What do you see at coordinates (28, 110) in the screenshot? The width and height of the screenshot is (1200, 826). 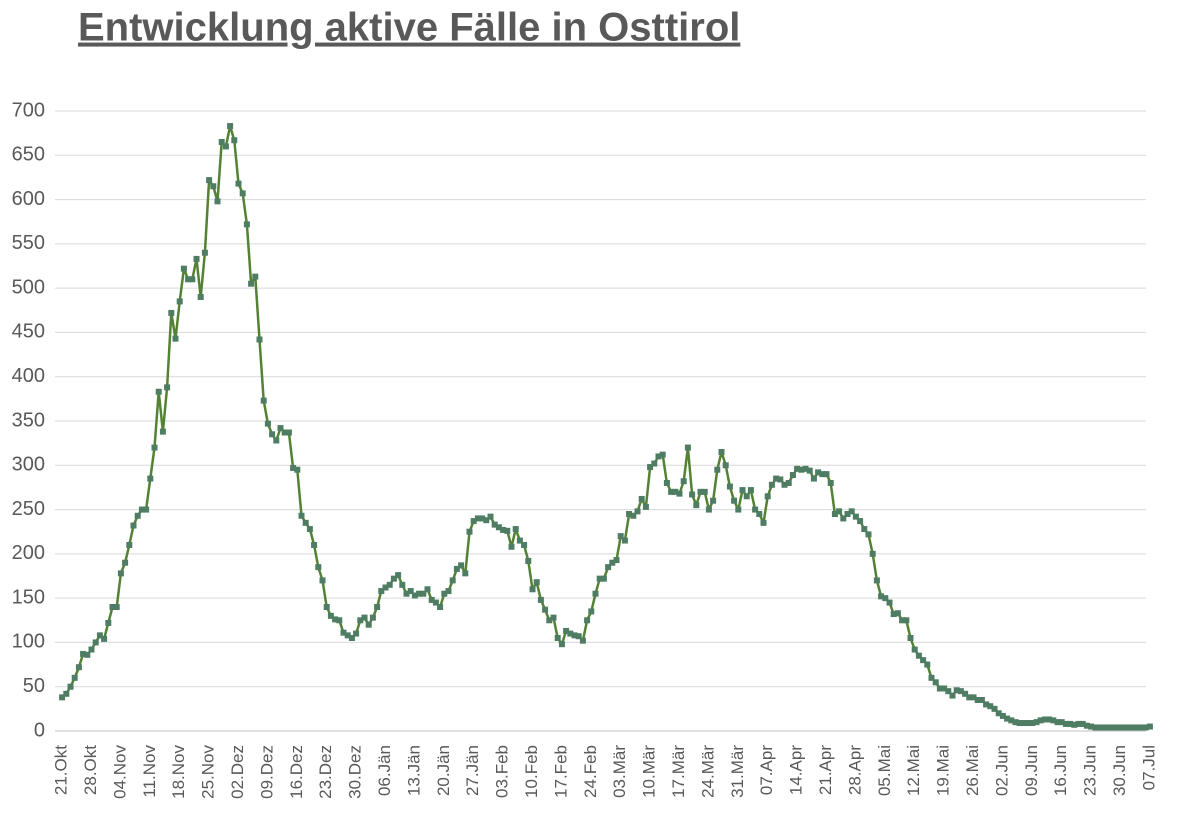 I see `y-tick-label: 700` at bounding box center [28, 110].